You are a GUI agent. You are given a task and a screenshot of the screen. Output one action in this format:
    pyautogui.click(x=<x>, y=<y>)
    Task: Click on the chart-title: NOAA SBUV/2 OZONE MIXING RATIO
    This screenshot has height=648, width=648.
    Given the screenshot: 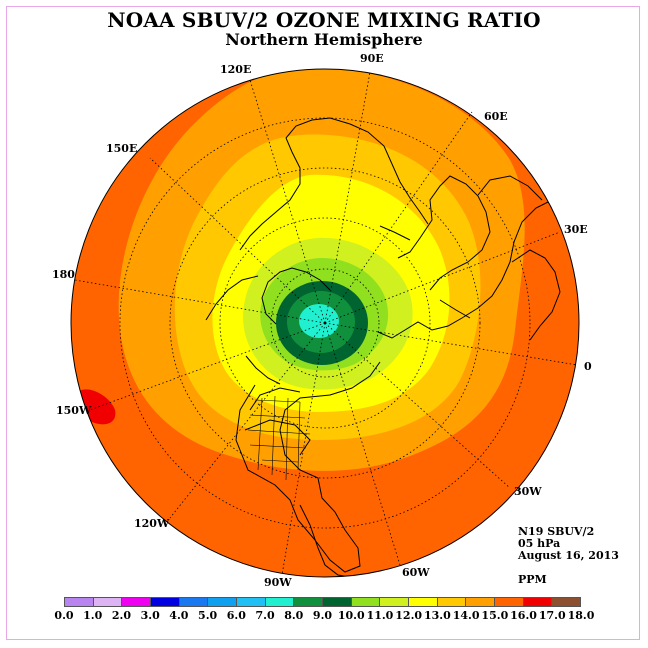 What is the action you would take?
    pyautogui.click(x=324, y=20)
    